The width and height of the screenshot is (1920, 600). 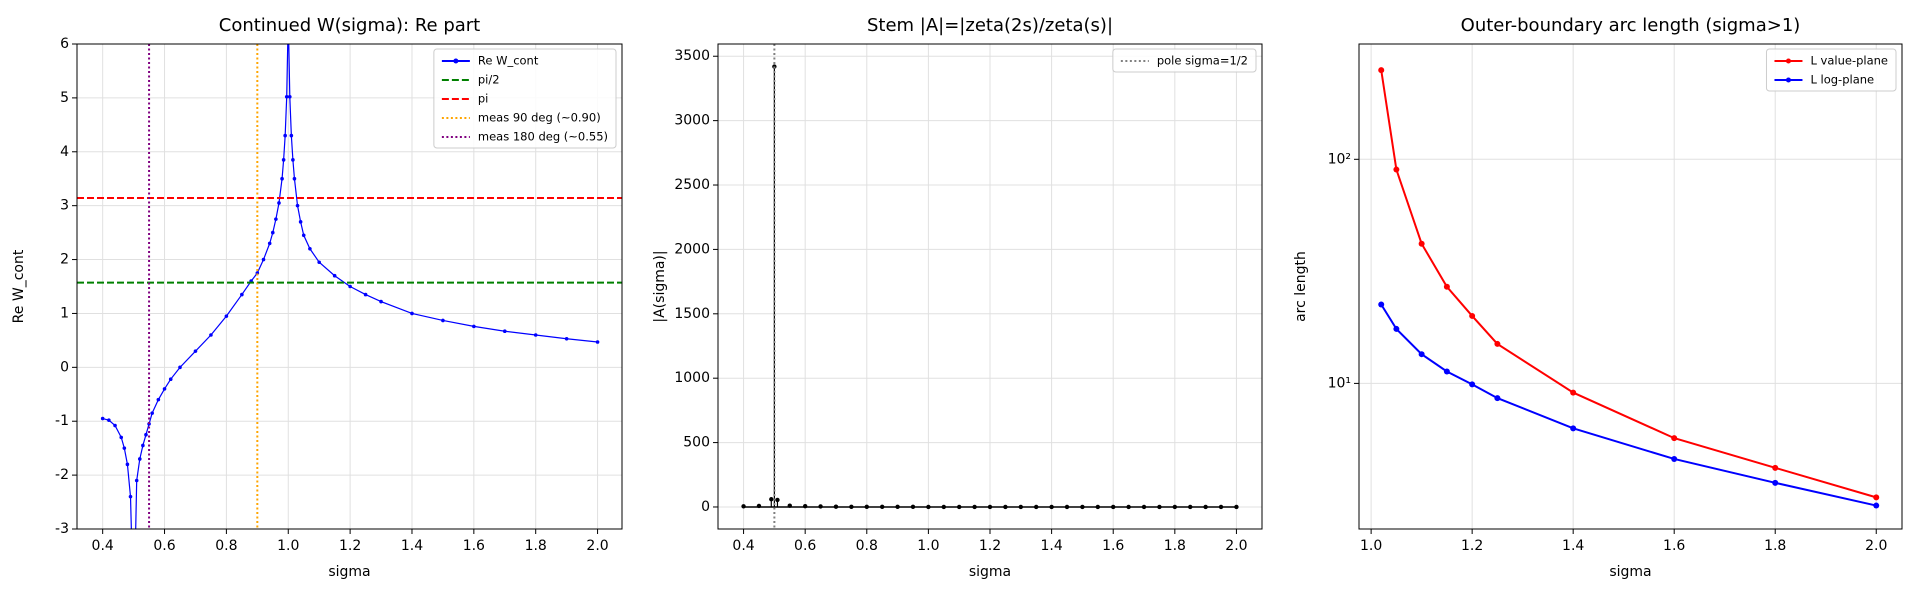 I want to click on y-tick-label: 3000, so click(x=692, y=121).